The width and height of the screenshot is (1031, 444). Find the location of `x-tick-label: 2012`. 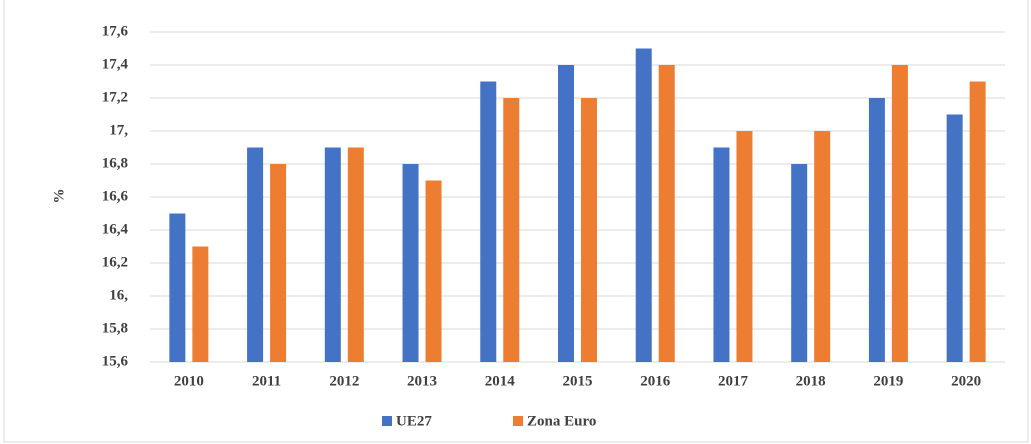

x-tick-label: 2012 is located at coordinates (344, 381).